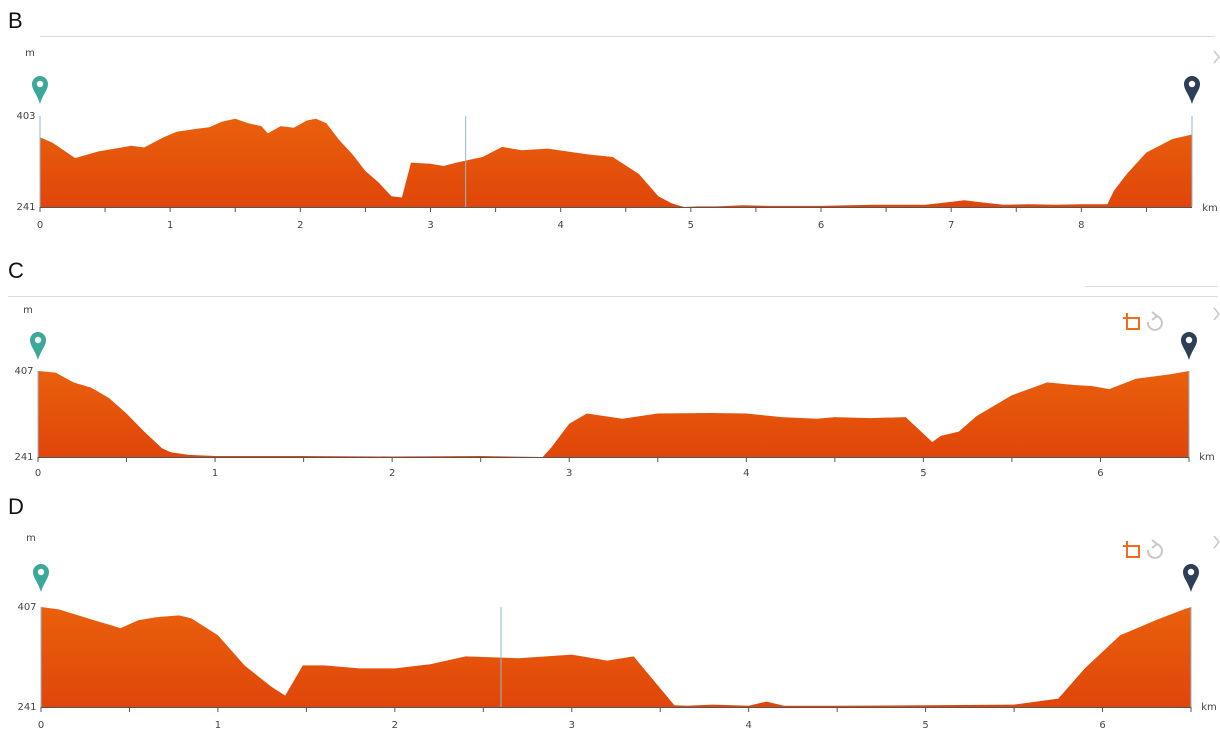 The width and height of the screenshot is (1220, 738). What do you see at coordinates (16, 506) in the screenshot?
I see `panel-letter: D` at bounding box center [16, 506].